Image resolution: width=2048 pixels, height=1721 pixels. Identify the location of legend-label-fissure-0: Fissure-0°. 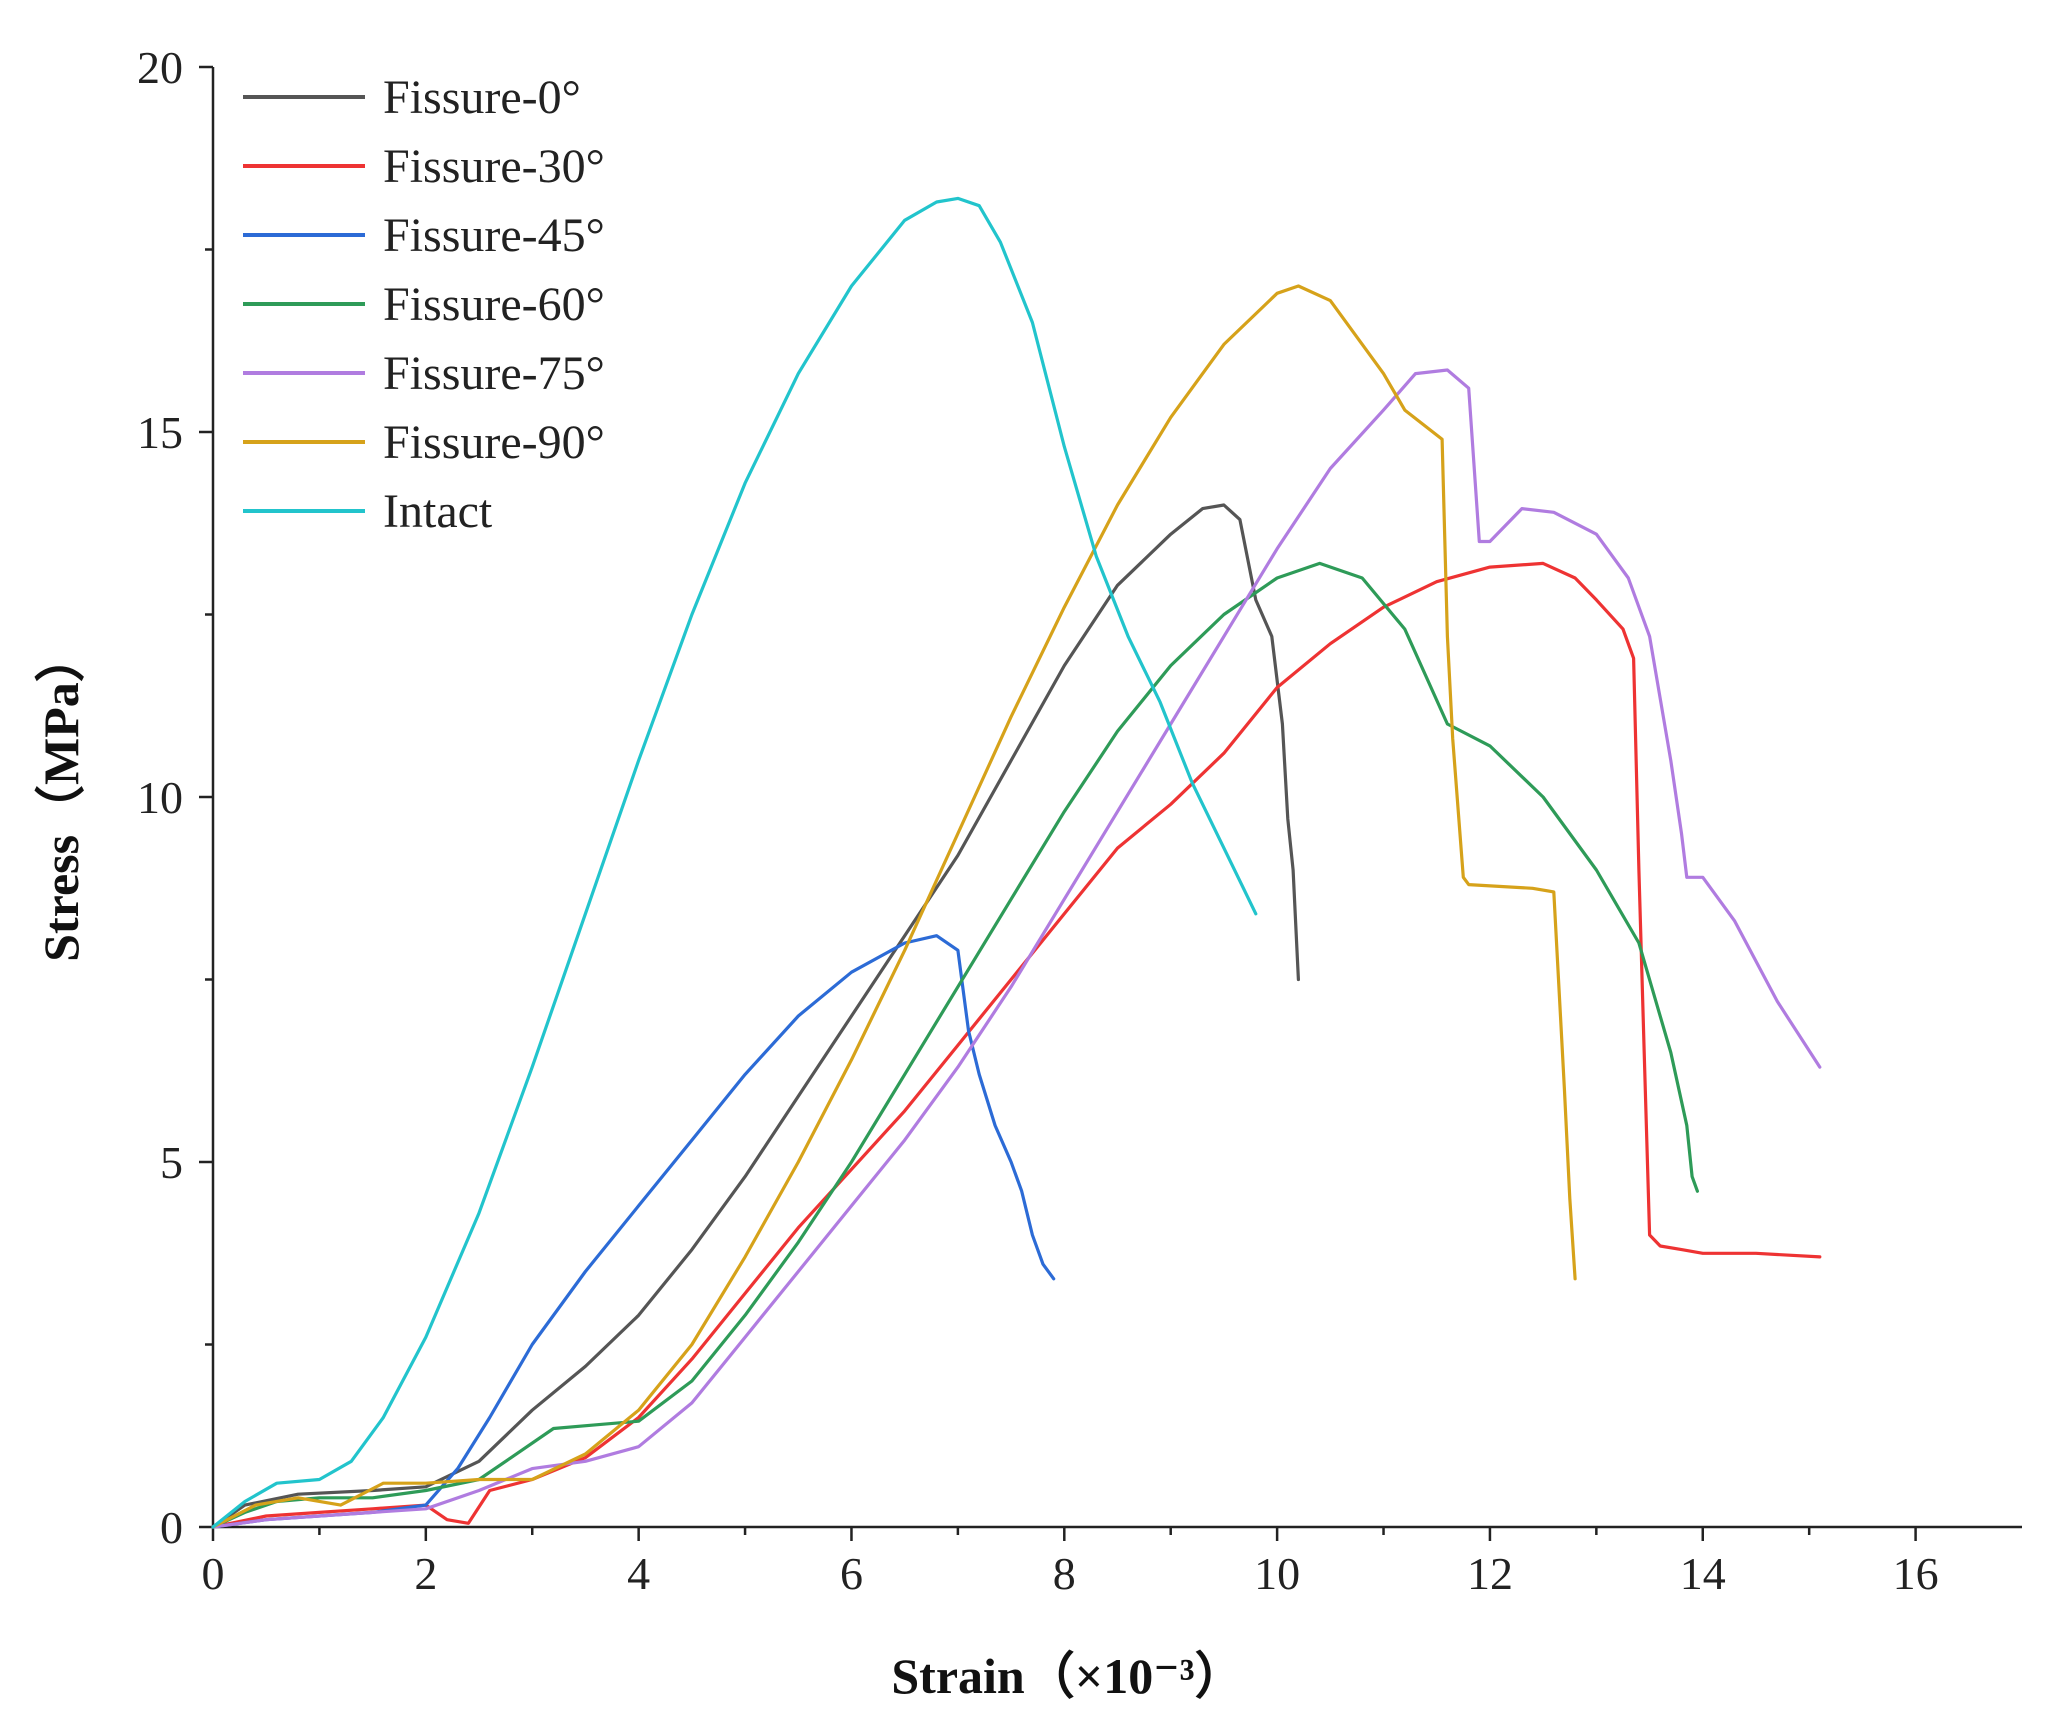
(482, 97).